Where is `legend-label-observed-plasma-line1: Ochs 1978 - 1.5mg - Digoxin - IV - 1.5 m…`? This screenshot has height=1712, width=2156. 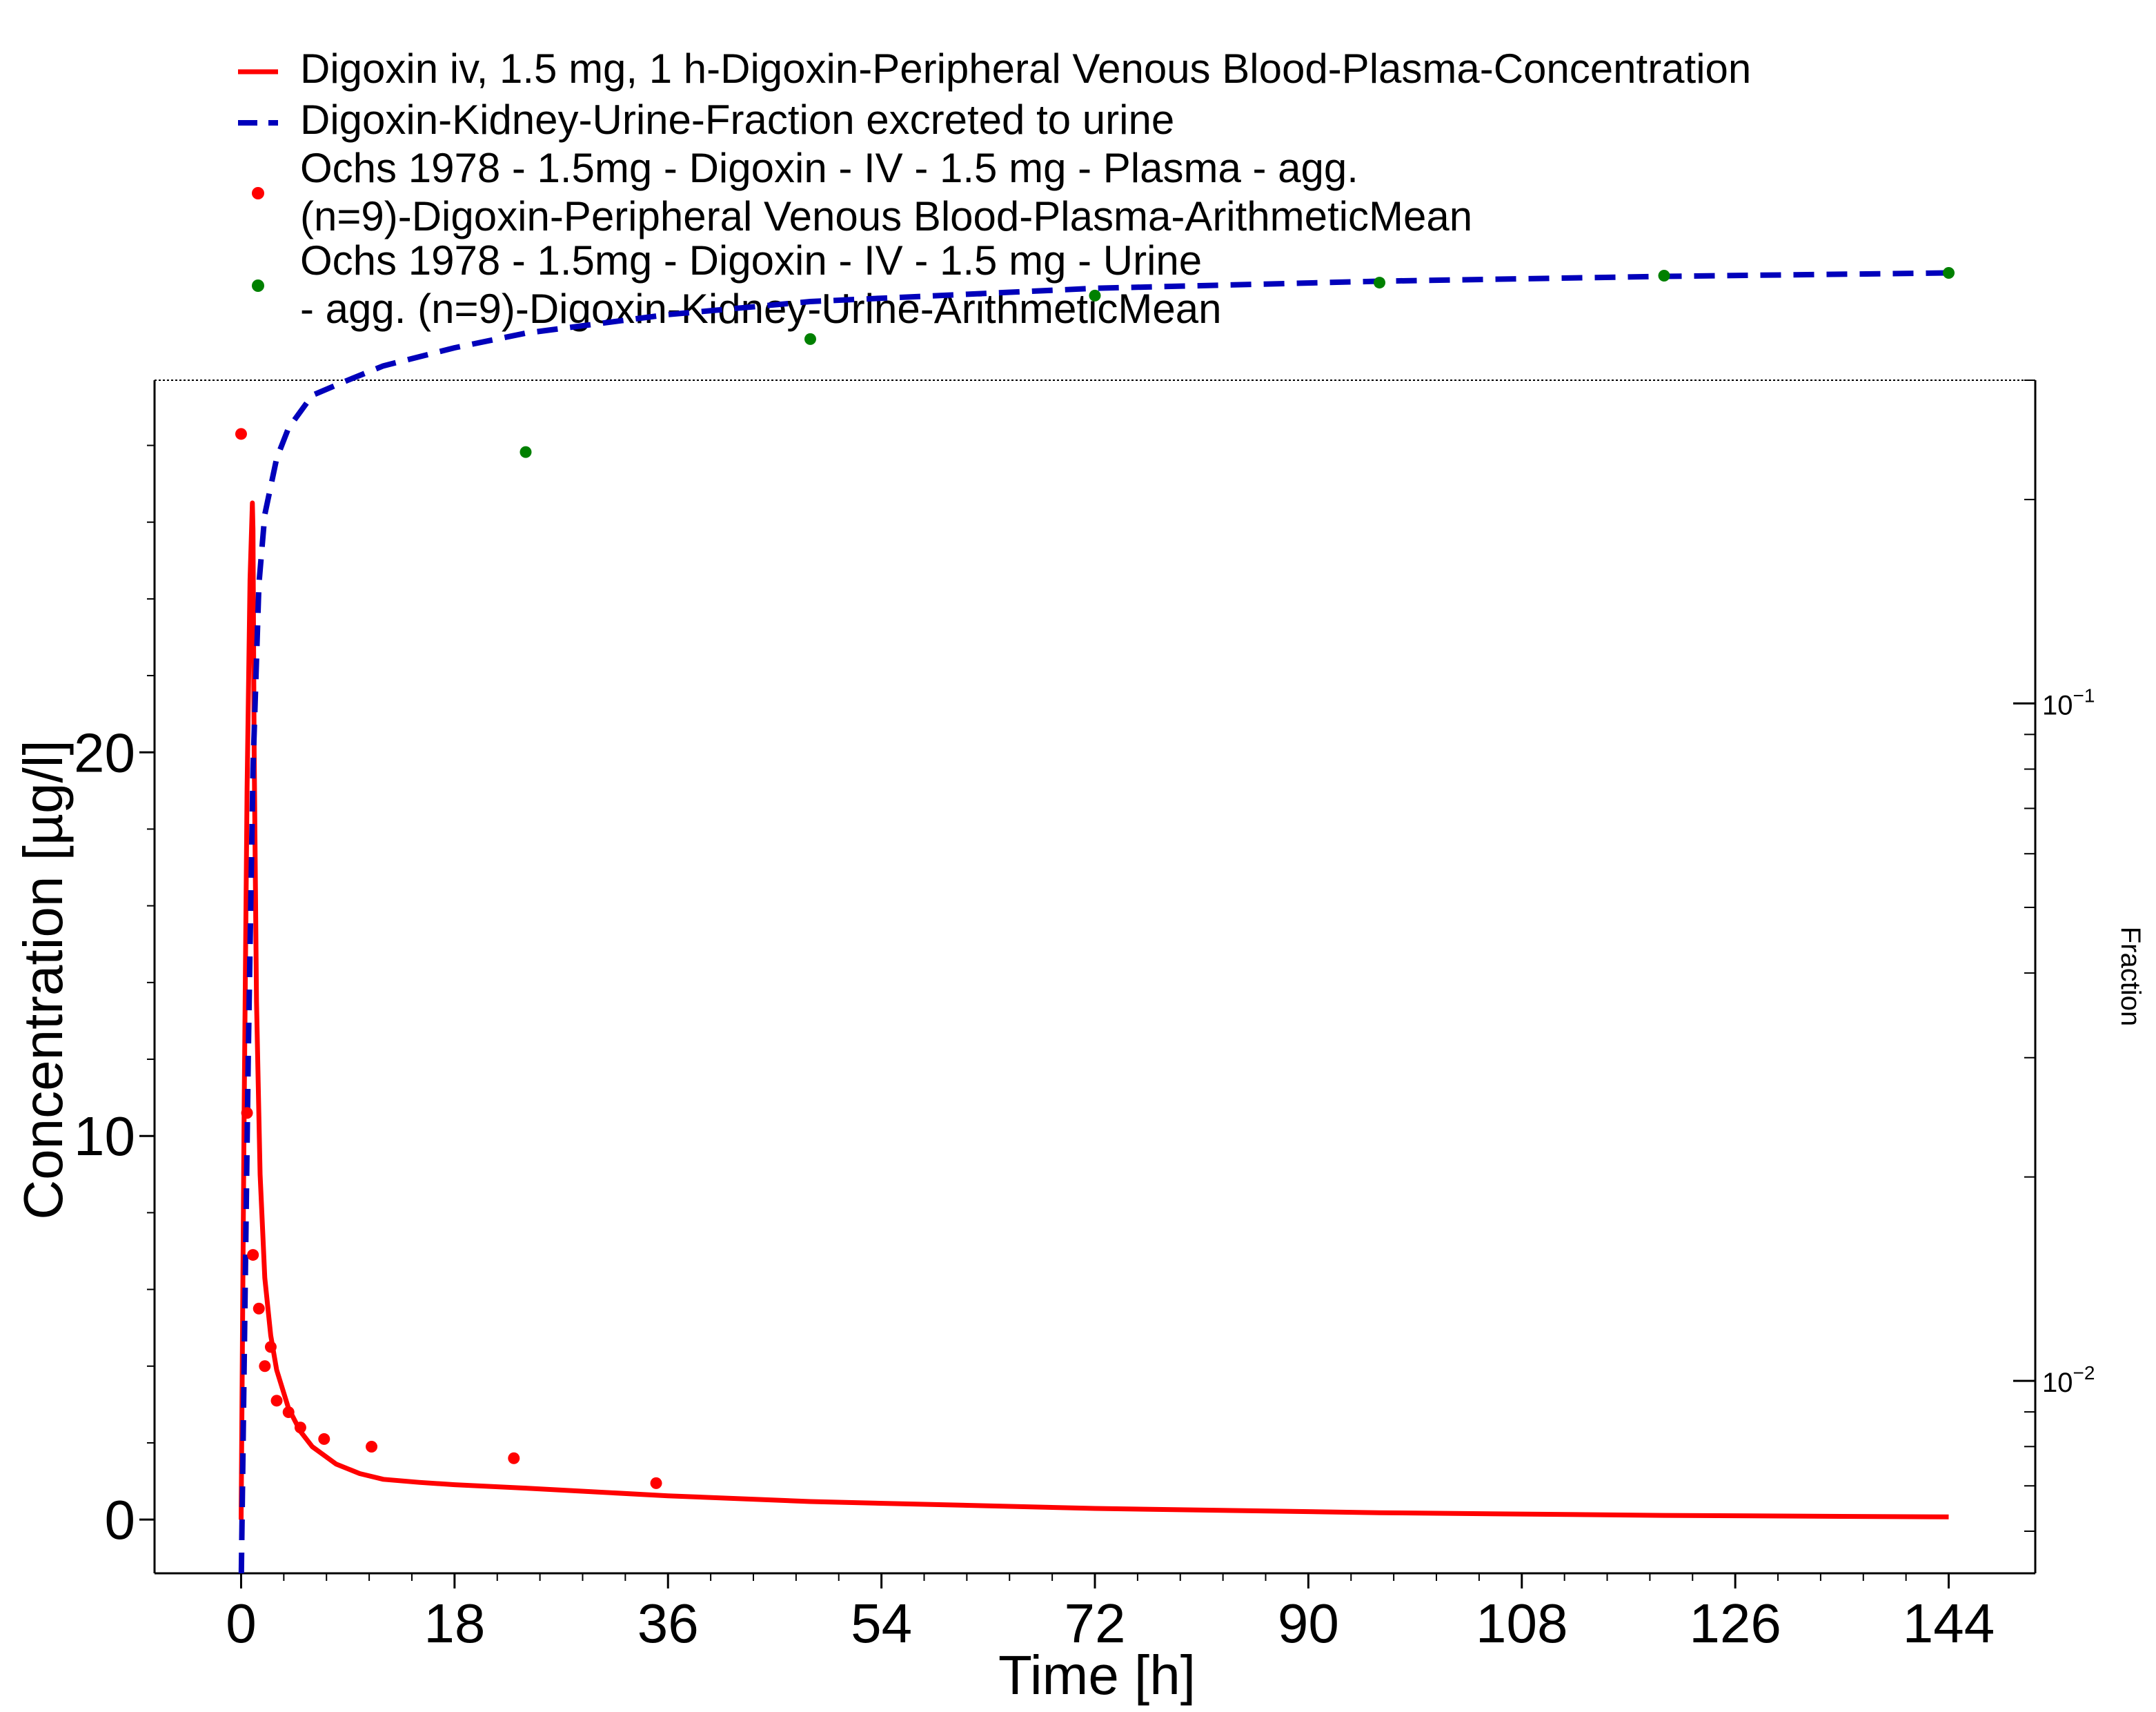 legend-label-observed-plasma-line1: Ochs 1978 - 1.5mg - Digoxin - IV - 1.5 m… is located at coordinates (829, 168).